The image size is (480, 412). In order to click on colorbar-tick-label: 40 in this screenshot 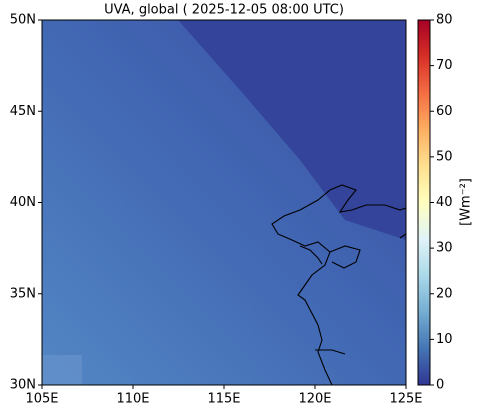, I will do `click(444, 202)`.